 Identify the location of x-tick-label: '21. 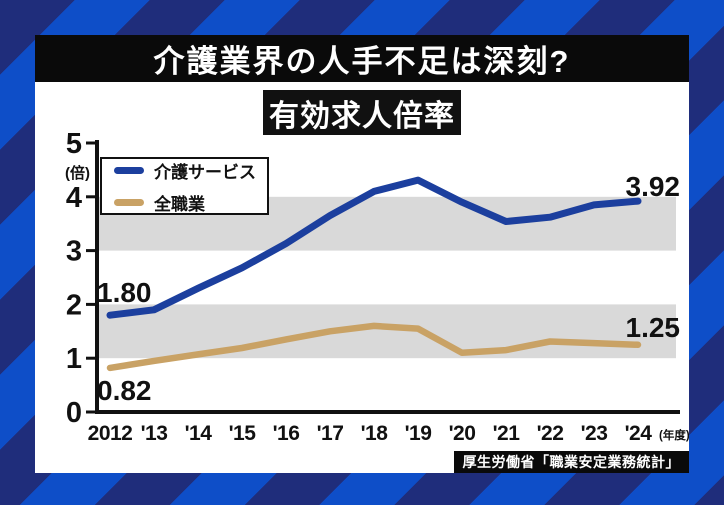
(507, 433).